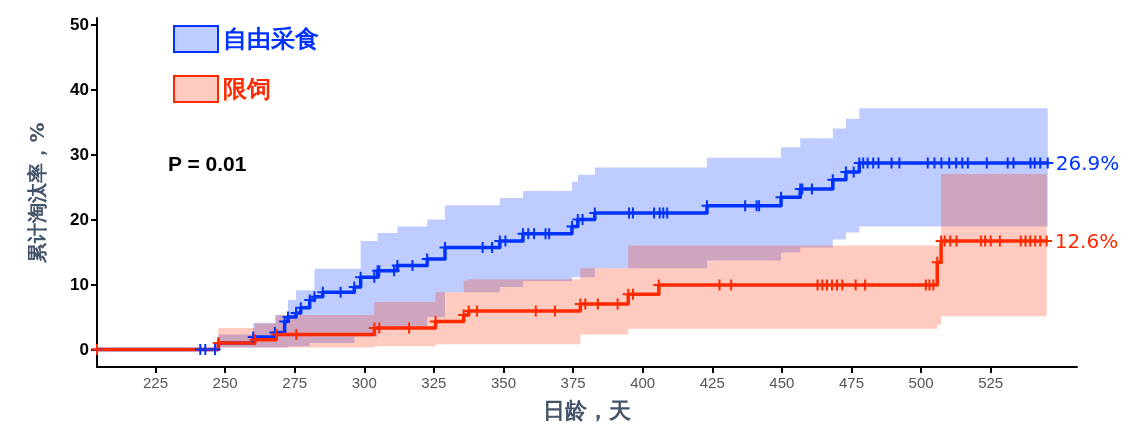 This screenshot has height=434, width=1147. I want to click on x-tick-label: 450, so click(782, 382).